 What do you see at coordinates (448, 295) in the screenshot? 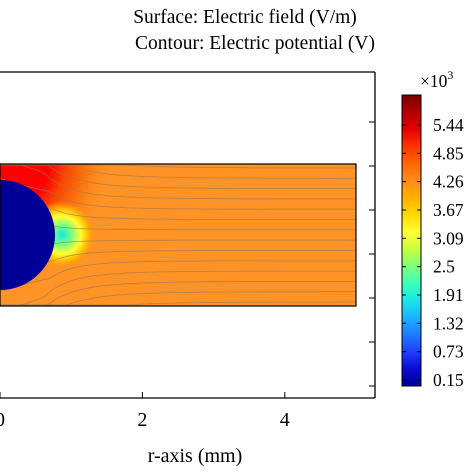
I see `colorbar-tick-label: 1.91` at bounding box center [448, 295].